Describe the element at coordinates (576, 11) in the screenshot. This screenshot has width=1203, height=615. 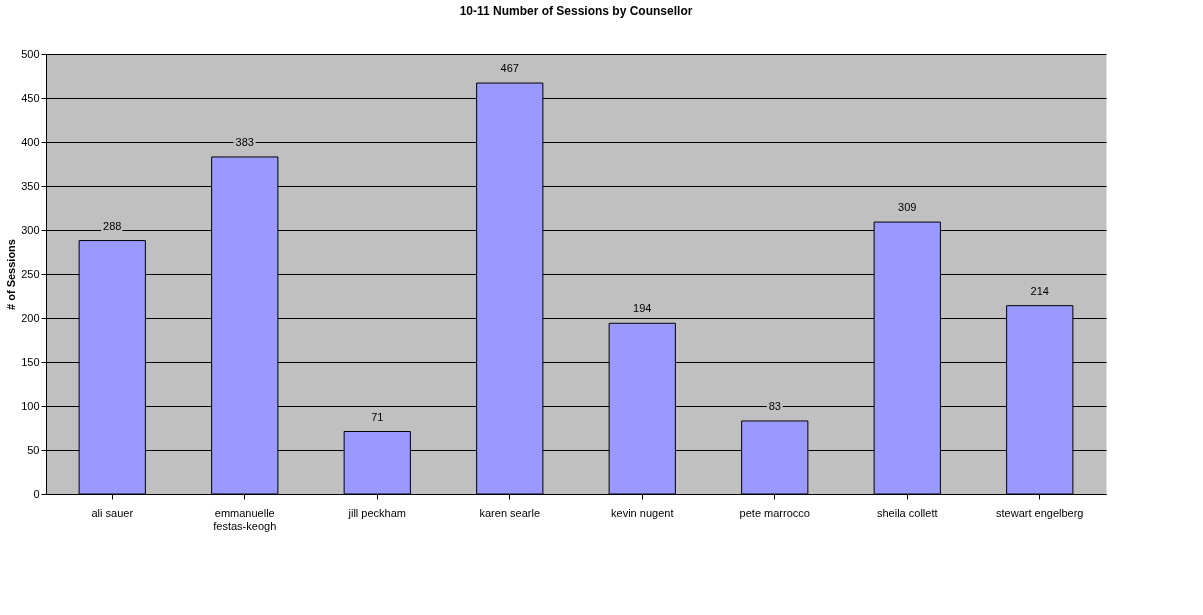
I see `chart-title: 10-11 Number of Sessions by Counsellor` at that location.